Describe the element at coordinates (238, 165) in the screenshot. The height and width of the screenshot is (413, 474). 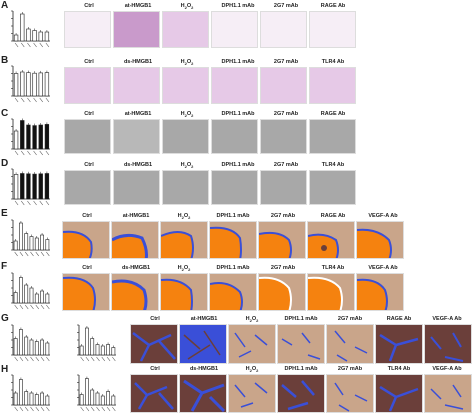
I see `header-d-dph: DPH1.1 mAb` at that location.